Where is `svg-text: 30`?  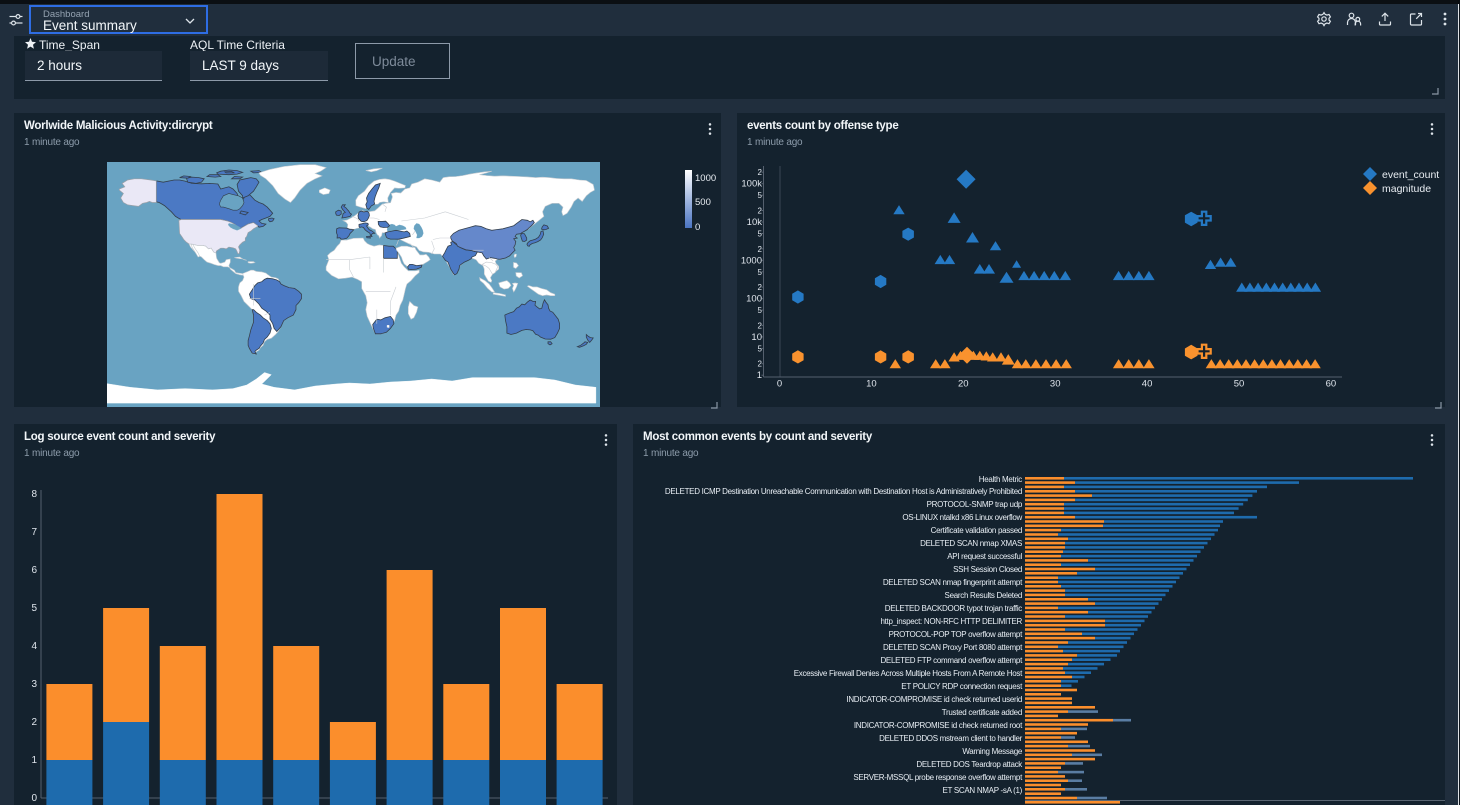 svg-text: 30 is located at coordinates (1055, 384).